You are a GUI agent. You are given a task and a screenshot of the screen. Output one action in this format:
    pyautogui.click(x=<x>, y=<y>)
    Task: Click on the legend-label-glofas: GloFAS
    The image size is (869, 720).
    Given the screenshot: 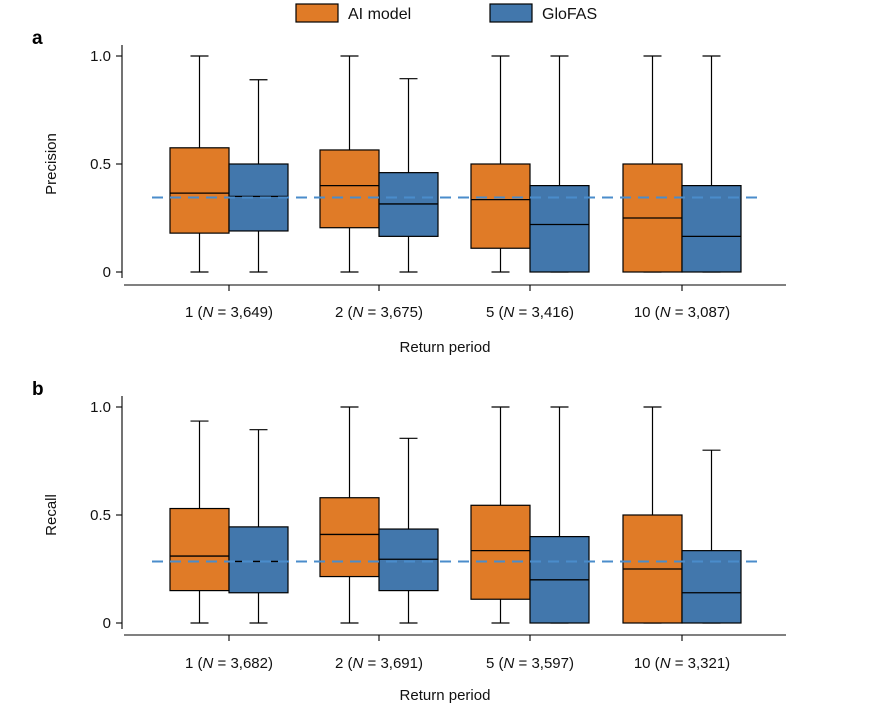 What is the action you would take?
    pyautogui.click(x=569, y=14)
    